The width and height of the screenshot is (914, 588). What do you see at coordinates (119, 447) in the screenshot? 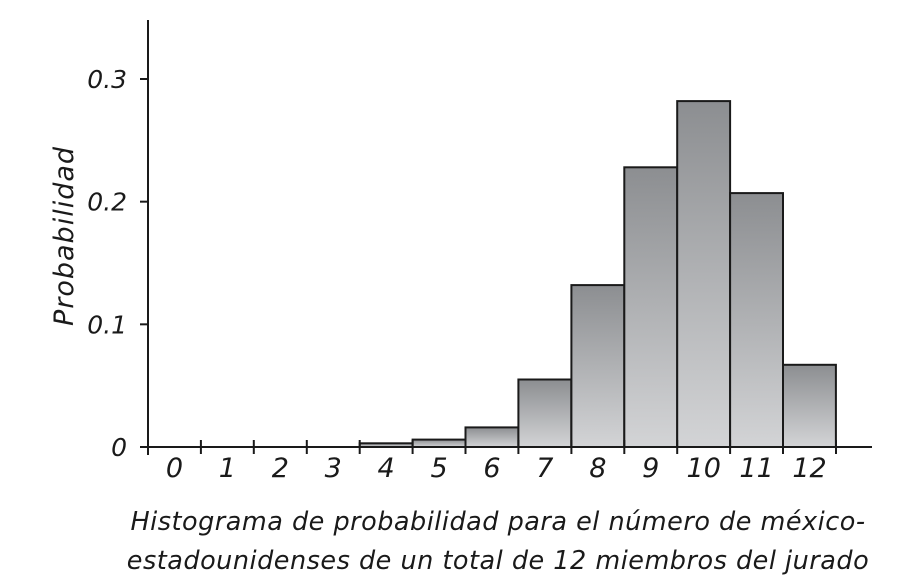
I see `y-tick-label-0: 0` at bounding box center [119, 447].